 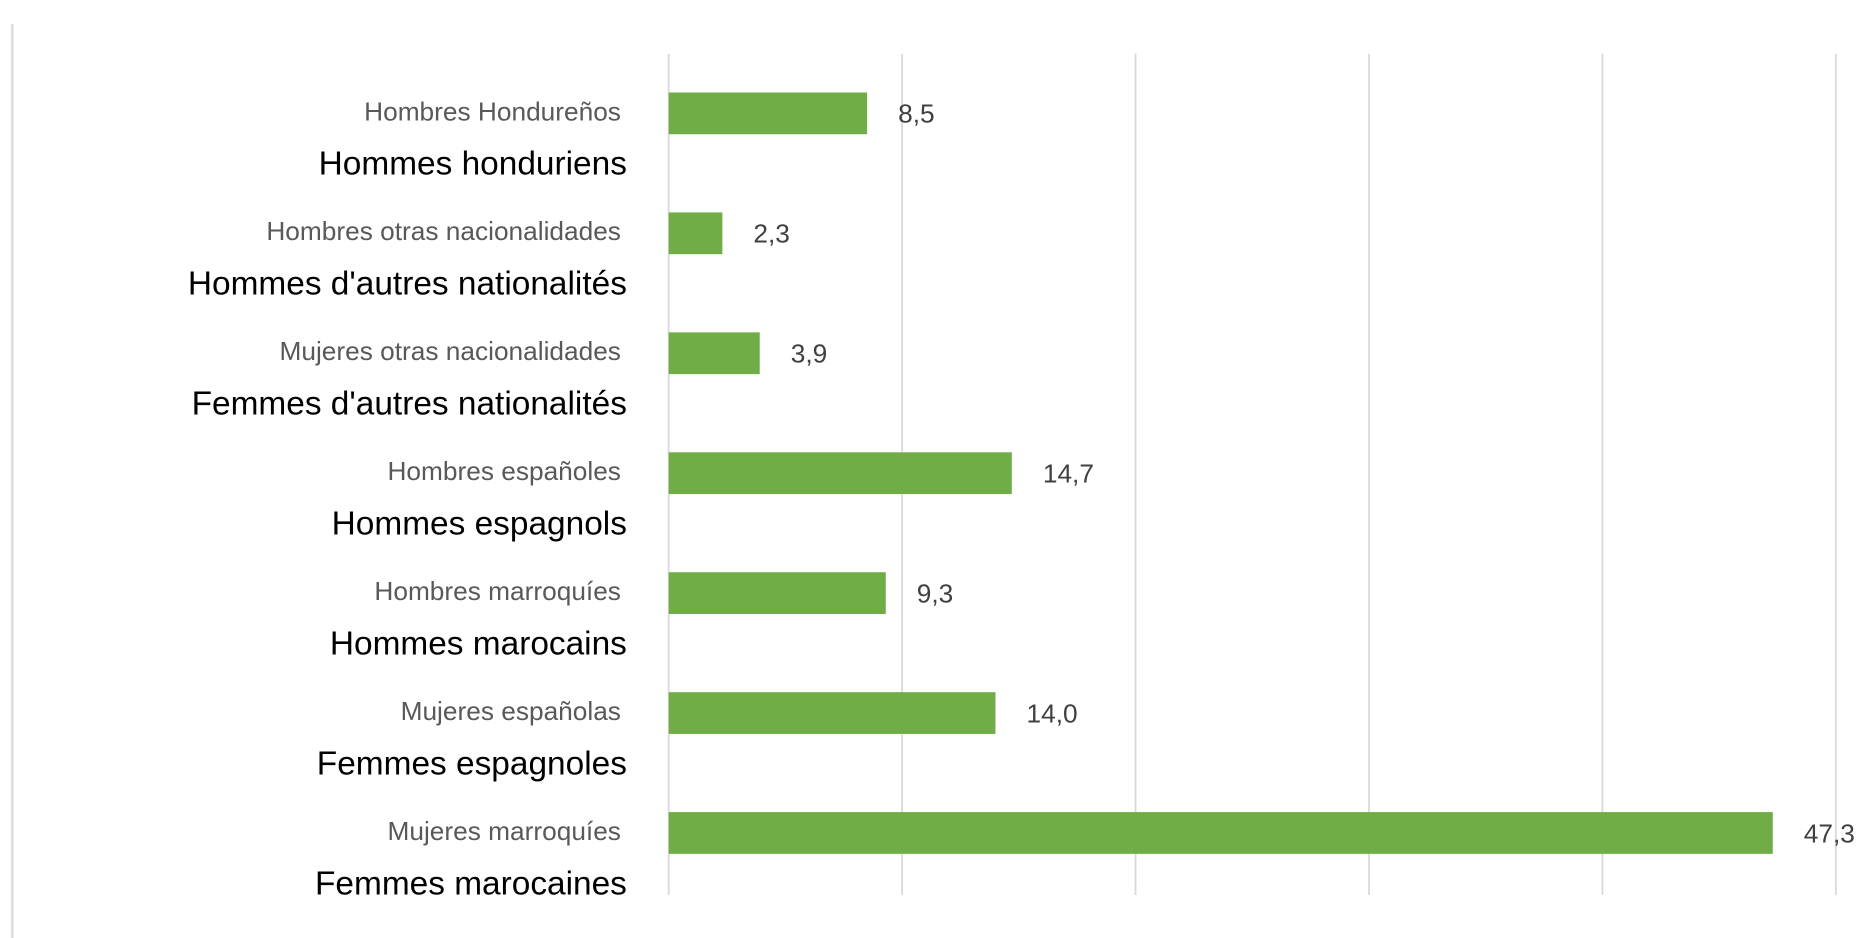 What do you see at coordinates (1068, 474) in the screenshot?
I see `value-label: 14,7` at bounding box center [1068, 474].